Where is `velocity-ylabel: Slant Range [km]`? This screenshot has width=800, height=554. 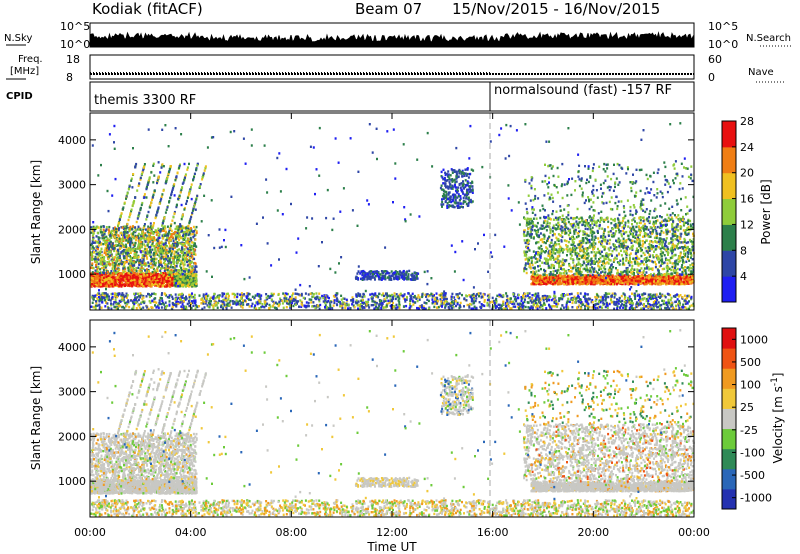 velocity-ylabel: Slant Range [km] is located at coordinates (36, 418).